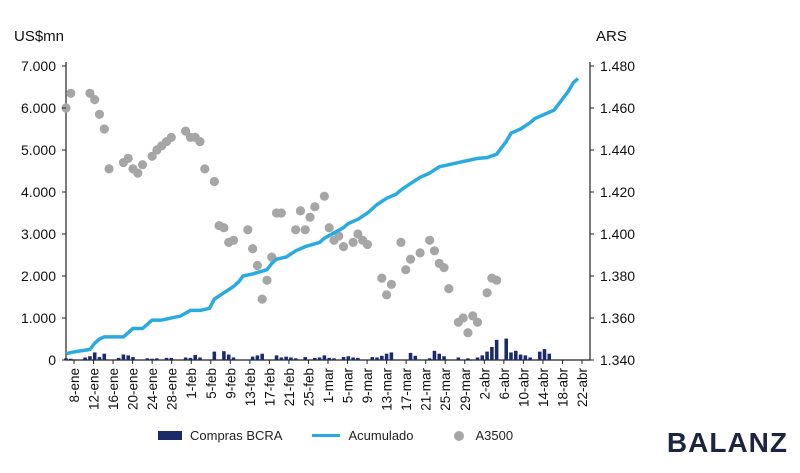  I want to click on left-tick-label: 7.000, so click(38, 66).